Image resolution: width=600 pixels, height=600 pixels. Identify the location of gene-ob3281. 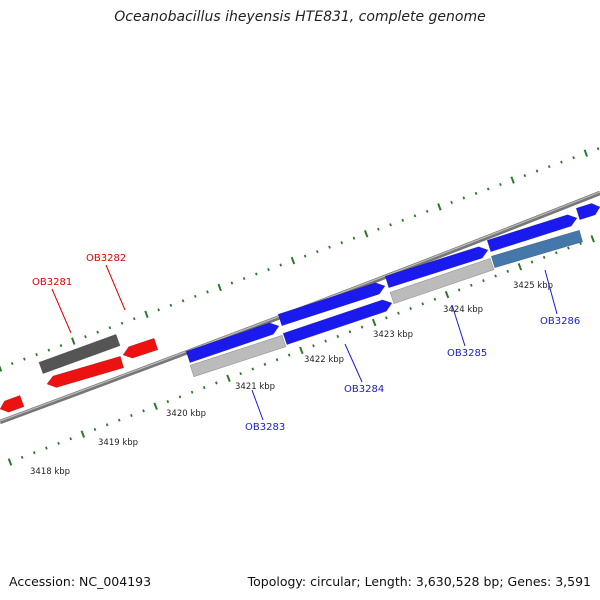
(79, 354).